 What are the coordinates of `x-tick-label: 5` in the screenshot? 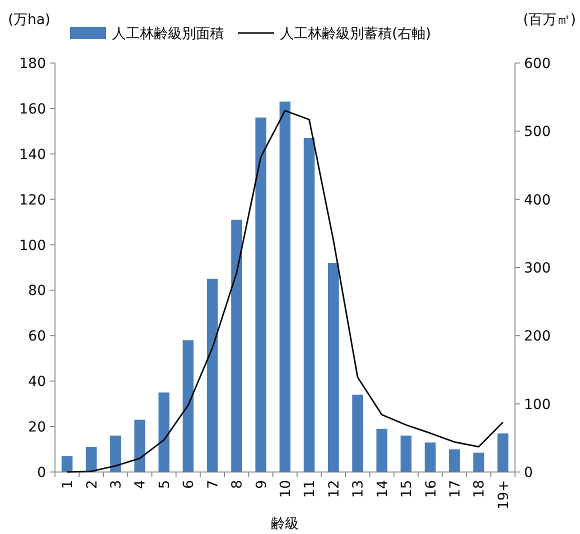 It's located at (164, 484).